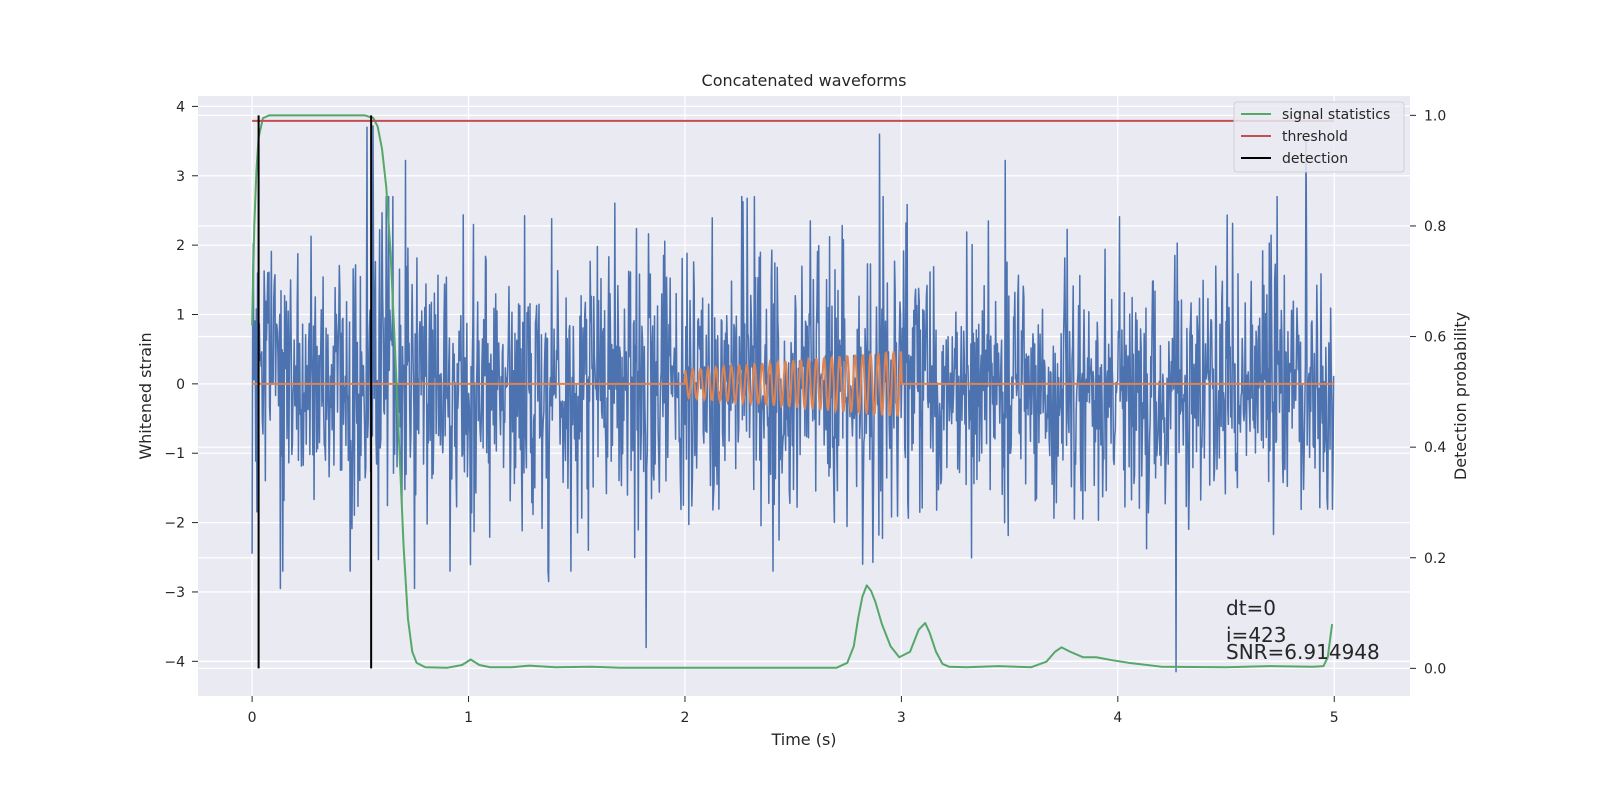 This screenshot has width=1600, height=800. What do you see at coordinates (252, 718) in the screenshot?
I see `x-tick-label-0: 0` at bounding box center [252, 718].